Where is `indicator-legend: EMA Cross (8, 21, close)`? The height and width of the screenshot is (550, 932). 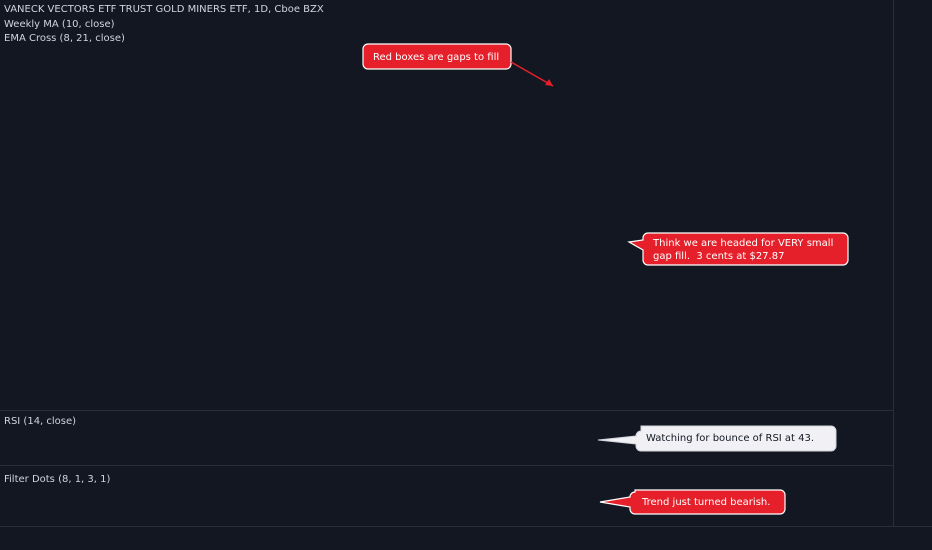 indicator-legend: EMA Cross (8, 21, close) is located at coordinates (64, 38).